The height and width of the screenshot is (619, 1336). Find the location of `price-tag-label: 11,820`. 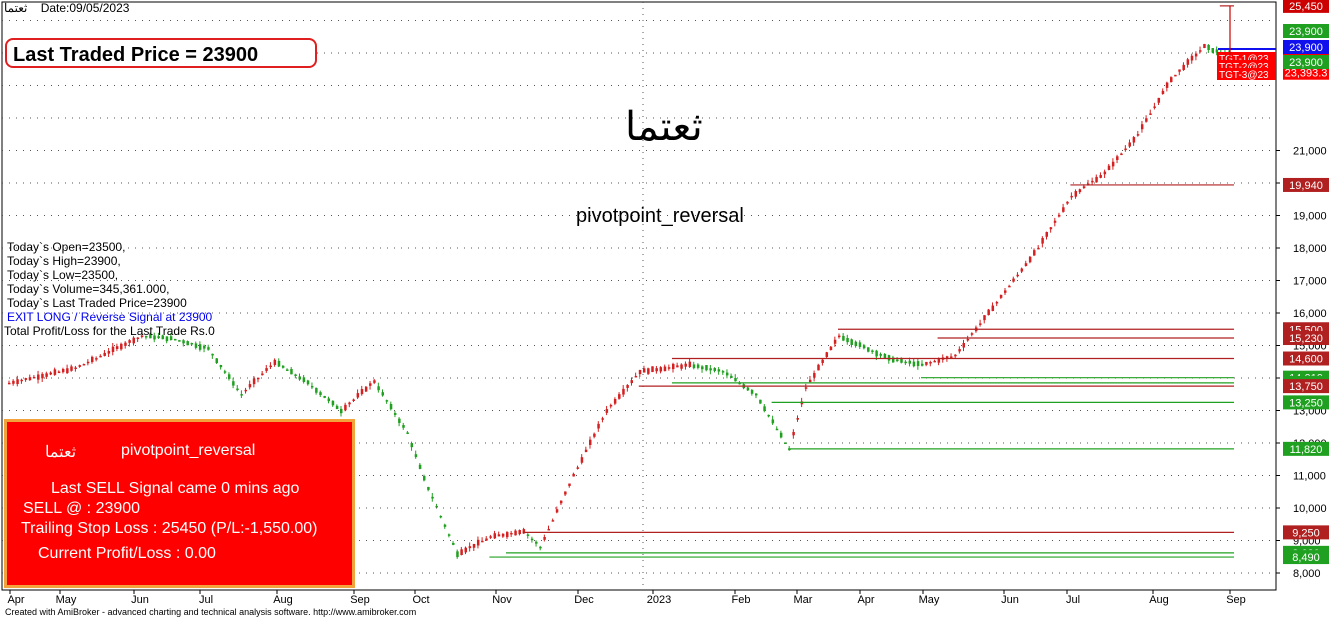

price-tag-label: 11,820 is located at coordinates (1306, 450).